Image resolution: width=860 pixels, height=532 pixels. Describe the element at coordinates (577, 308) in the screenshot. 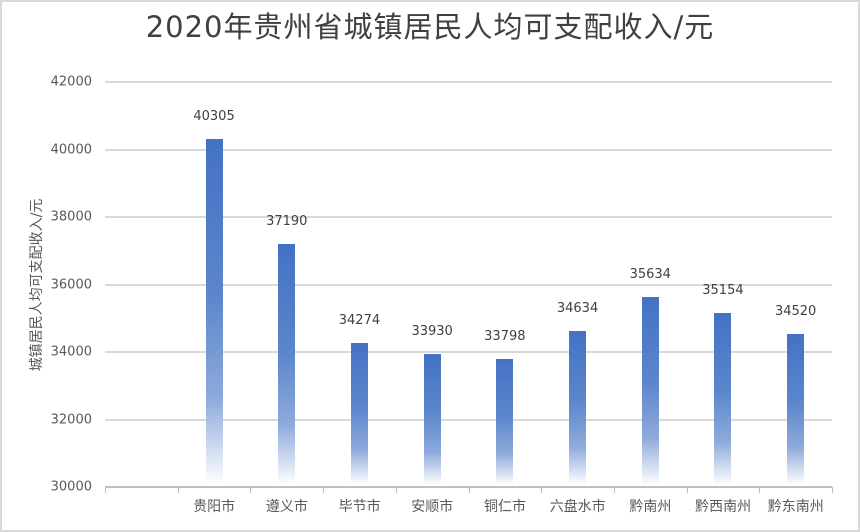

I see `value-label: 34634` at that location.